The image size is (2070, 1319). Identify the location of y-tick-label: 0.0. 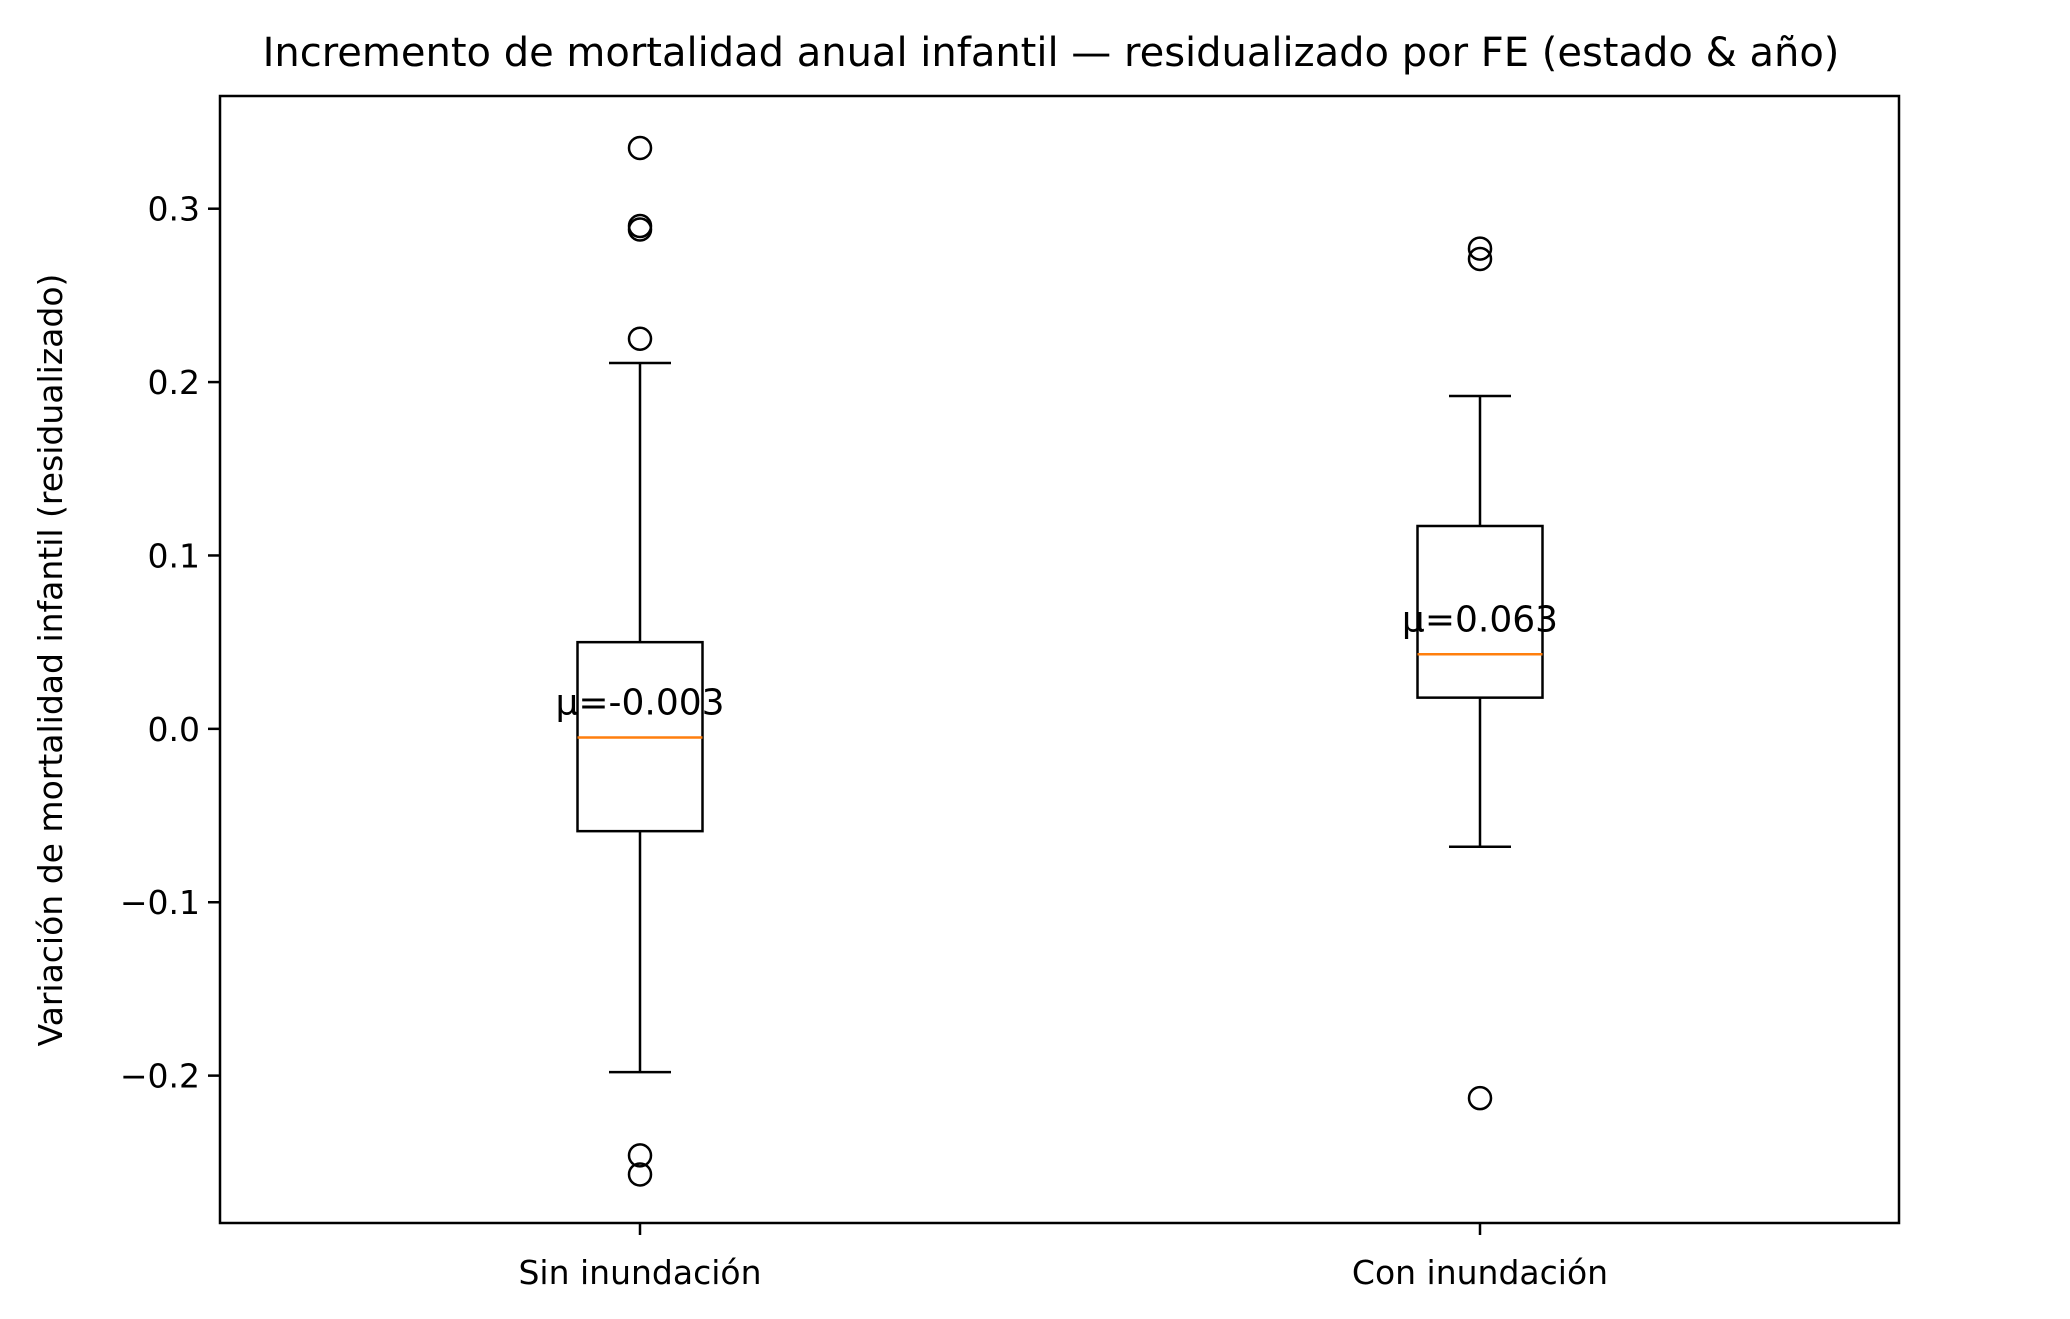
(174, 729).